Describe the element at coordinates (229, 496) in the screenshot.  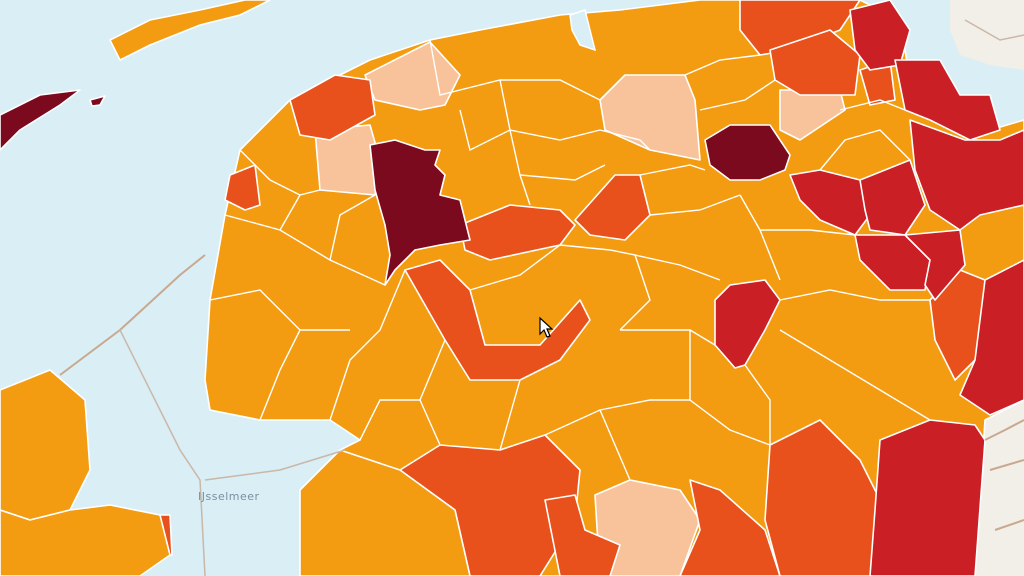
I see `water-label: IJsselmeer` at that location.